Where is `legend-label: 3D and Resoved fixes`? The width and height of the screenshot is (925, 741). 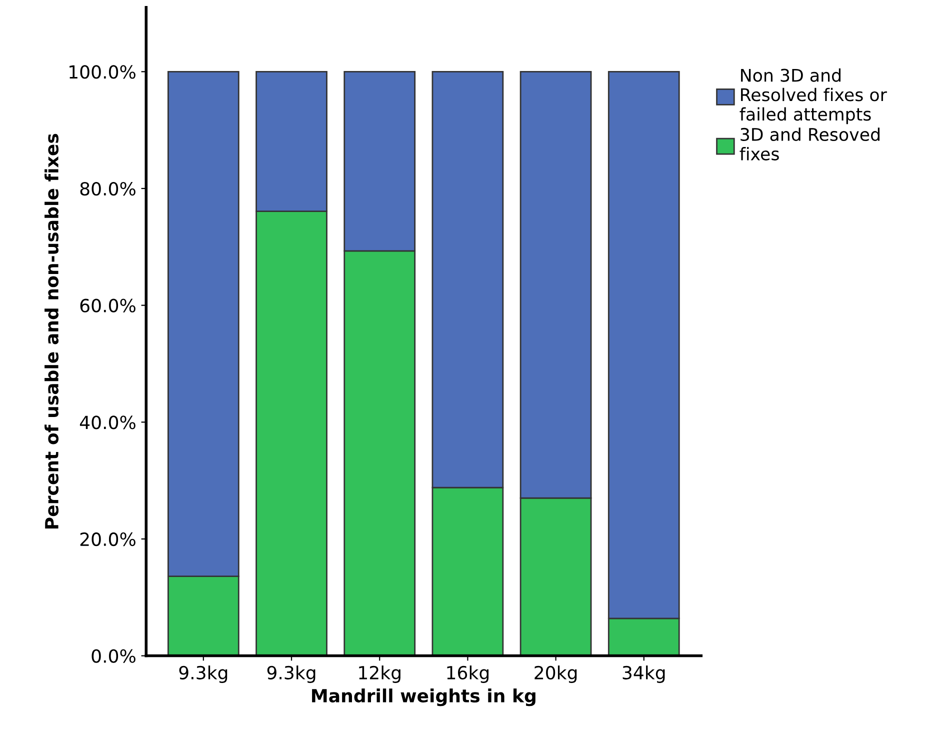 legend-label: 3D and Resoved fixes is located at coordinates (810, 144).